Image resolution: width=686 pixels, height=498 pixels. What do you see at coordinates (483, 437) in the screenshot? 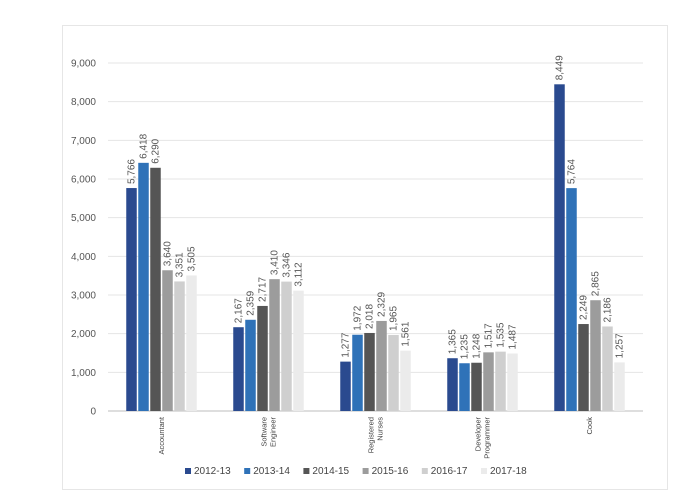
I see `category-label: DeveloperProgrammer` at bounding box center [483, 437].